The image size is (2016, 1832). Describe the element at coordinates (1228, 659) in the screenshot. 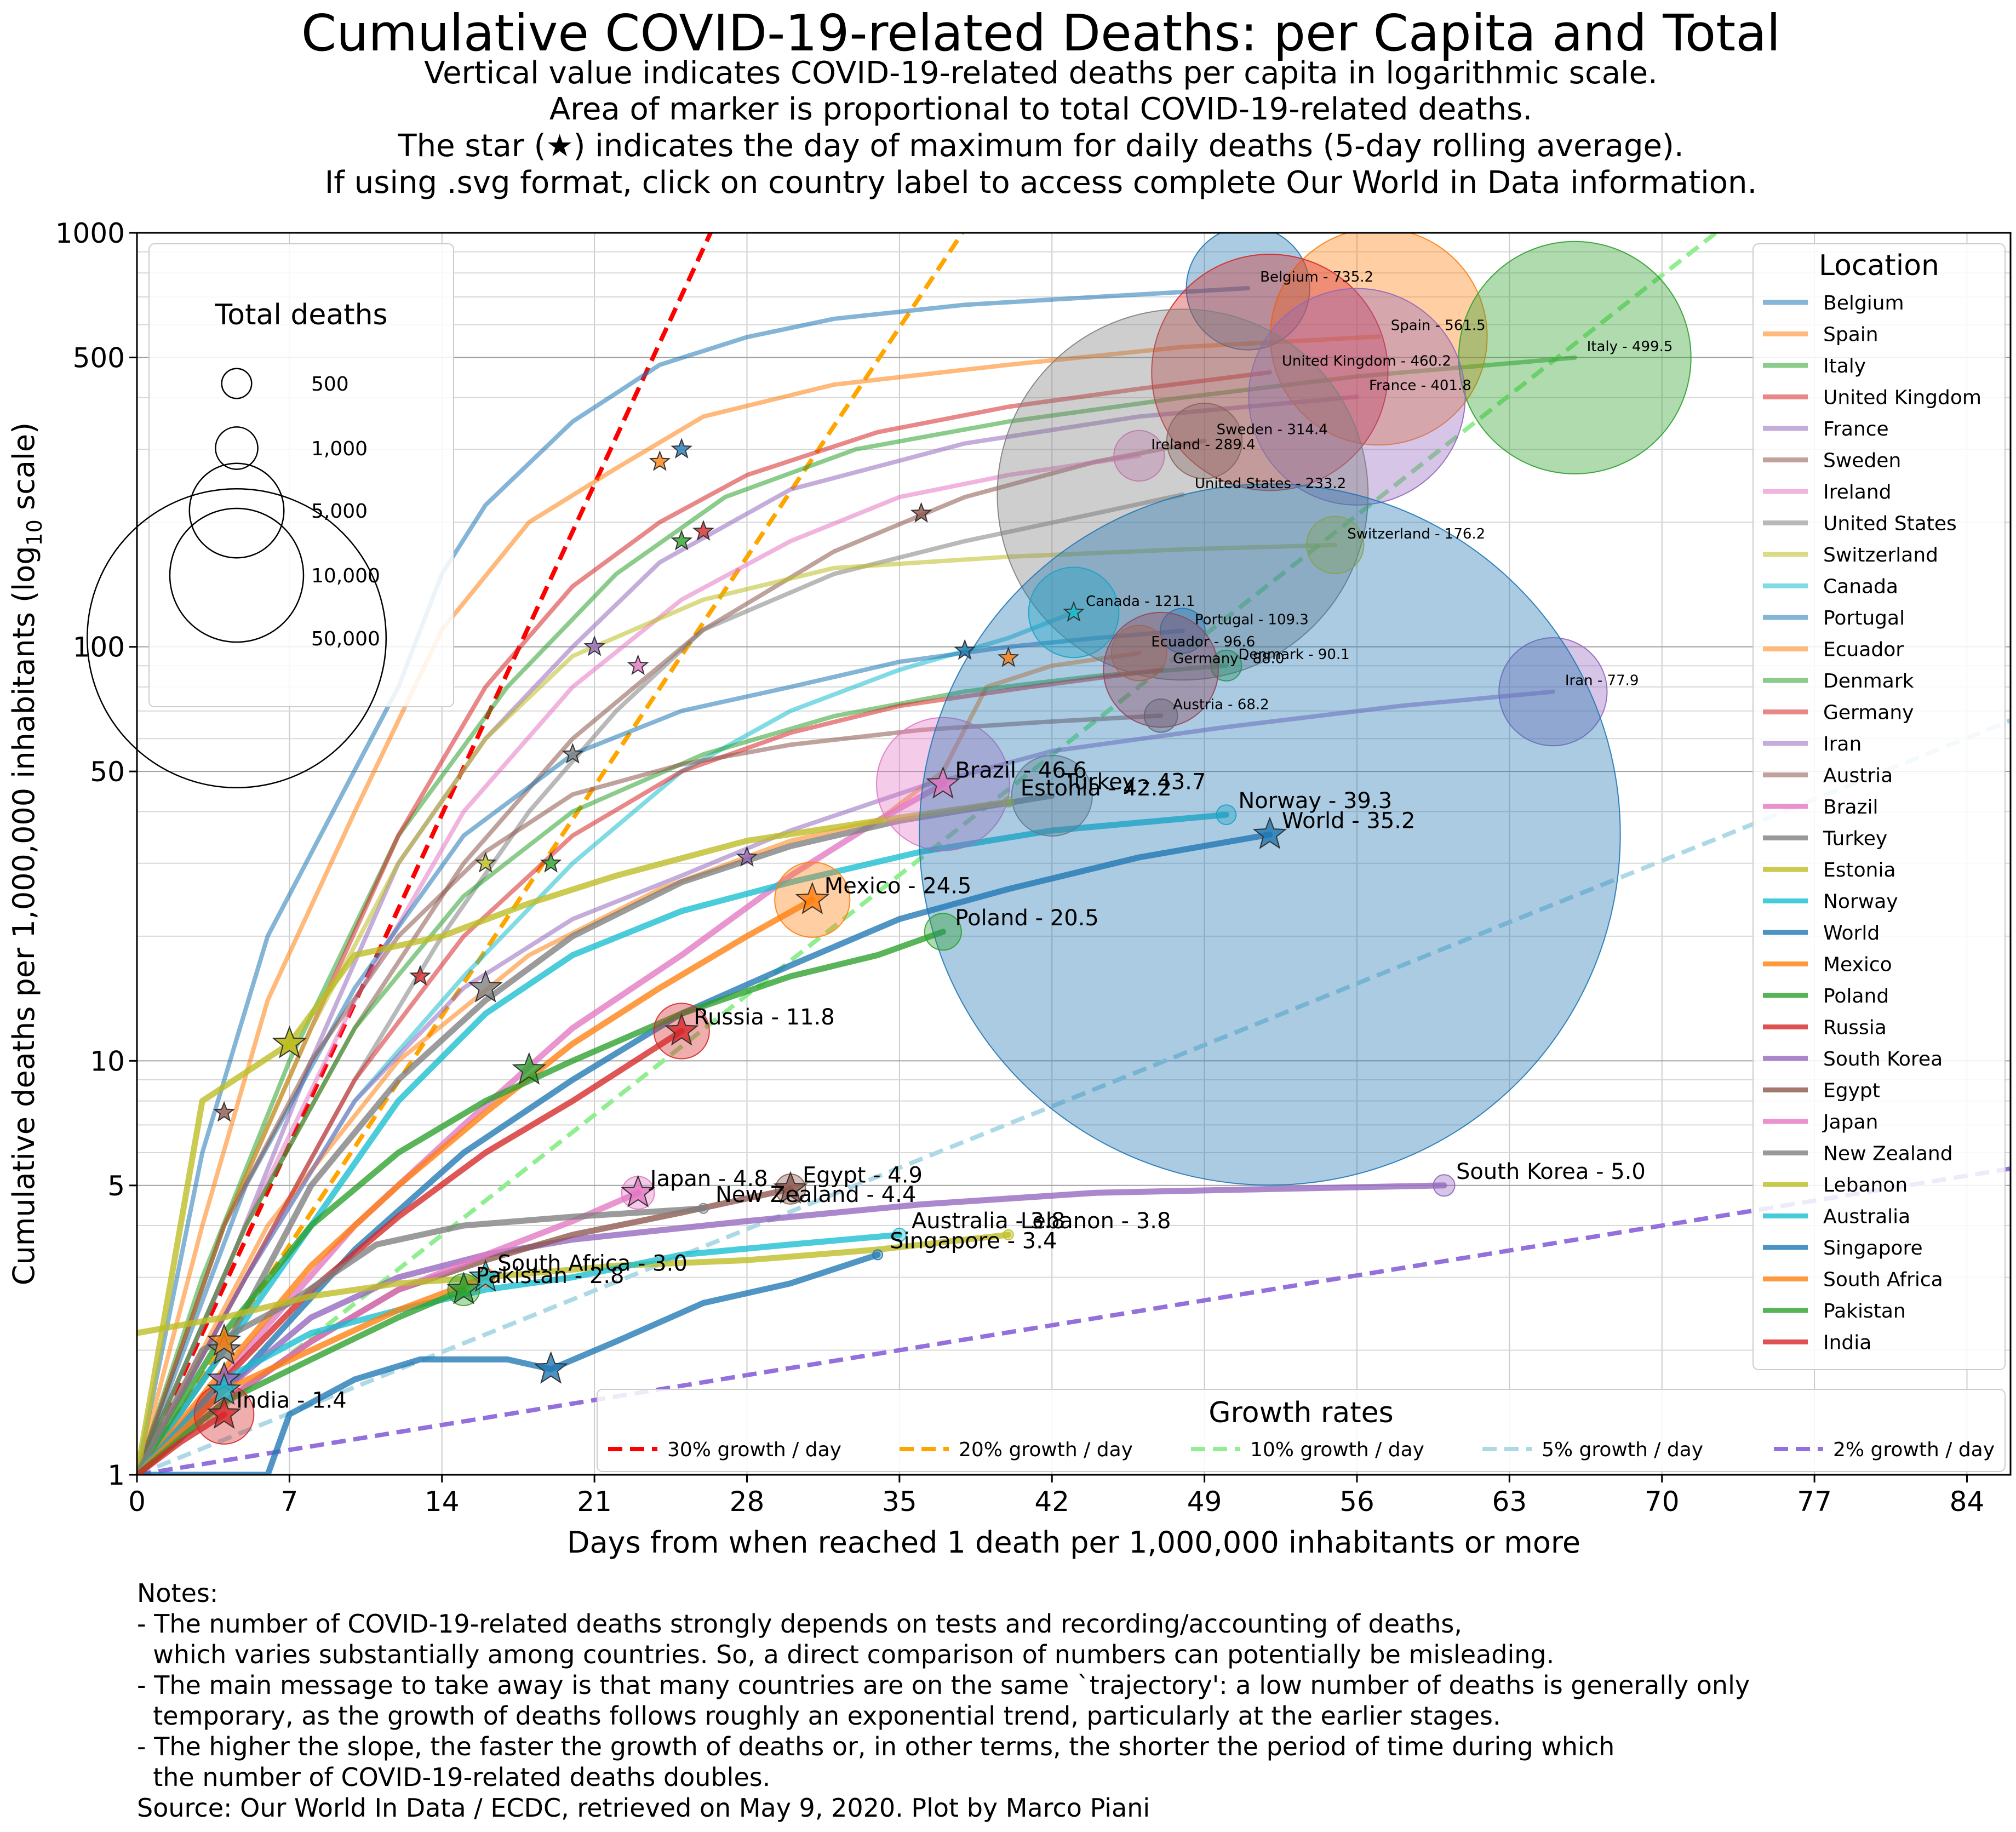

I see `series-end-label: Germany - 88.0` at that location.